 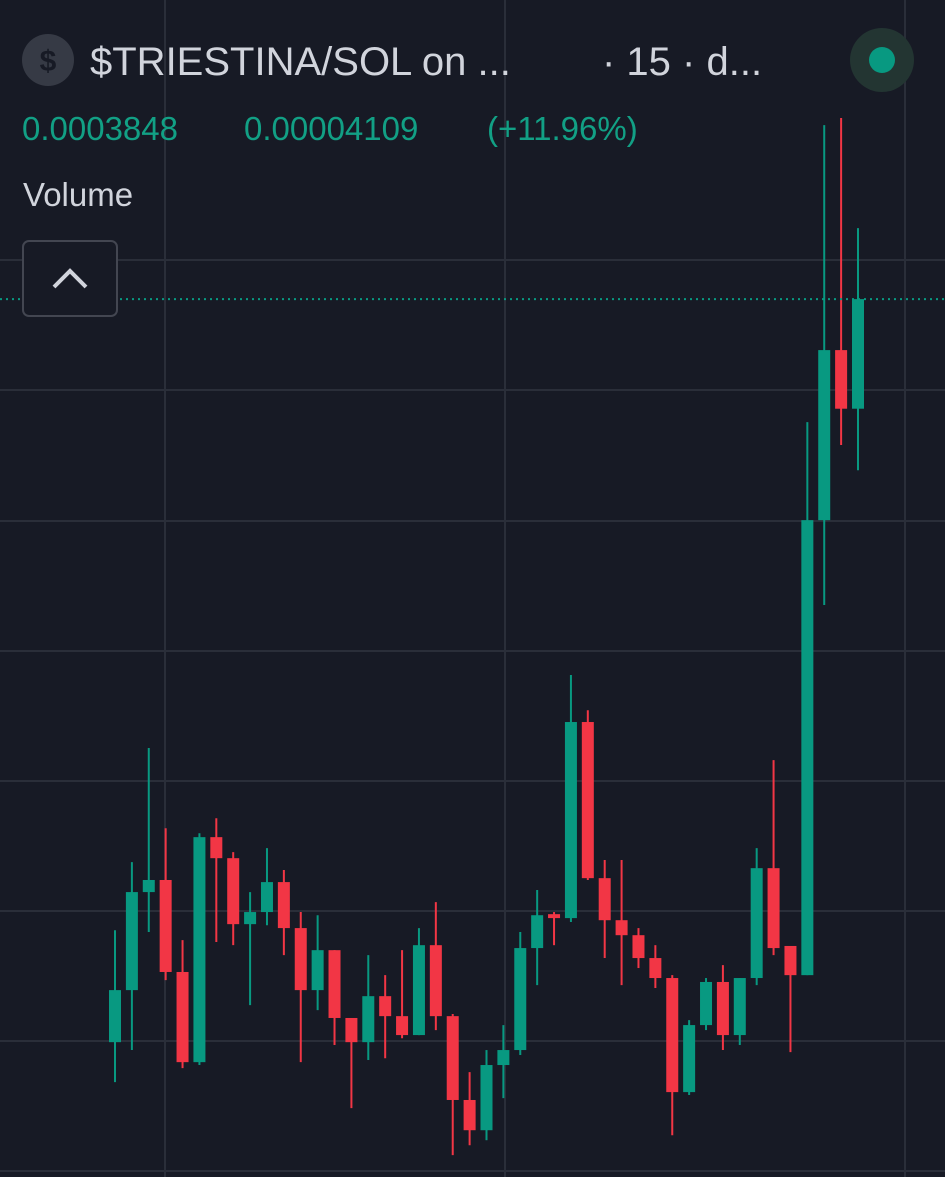 I want to click on price-change-percent: (+11.96%), so click(x=562, y=128).